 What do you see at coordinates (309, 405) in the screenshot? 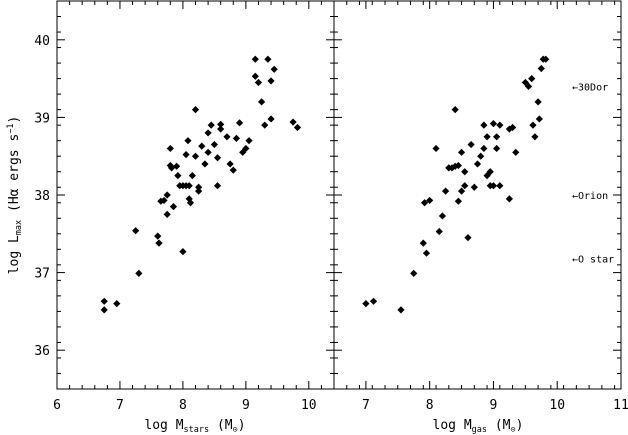
I see `left-x-tick-label: 10` at bounding box center [309, 405].